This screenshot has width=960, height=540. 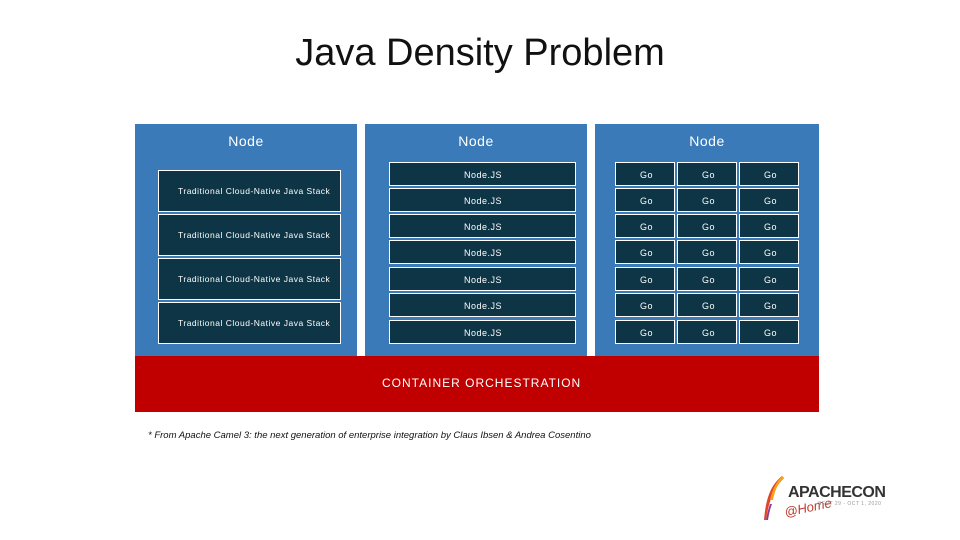 I want to click on slide-title: Java Density Problem, so click(x=480, y=53).